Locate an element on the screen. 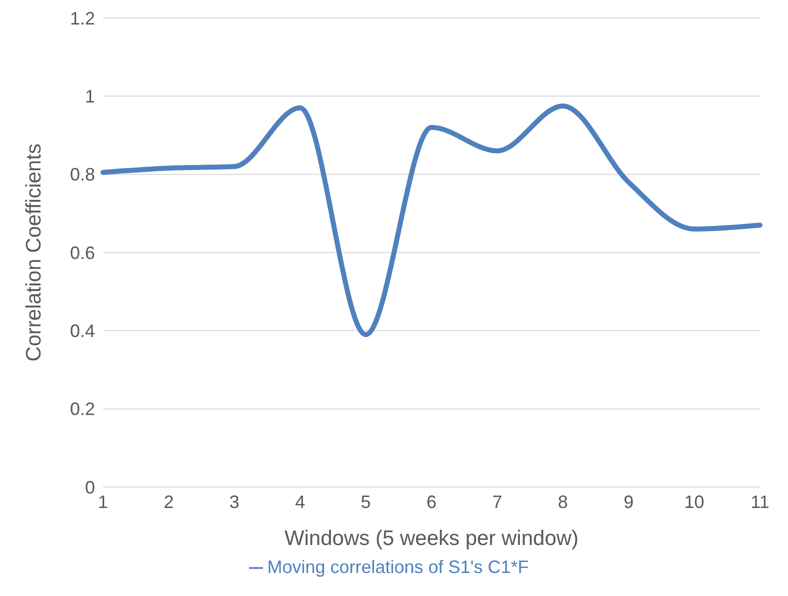 This screenshot has width=788, height=596. x-tick-label: 10 is located at coordinates (694, 502).